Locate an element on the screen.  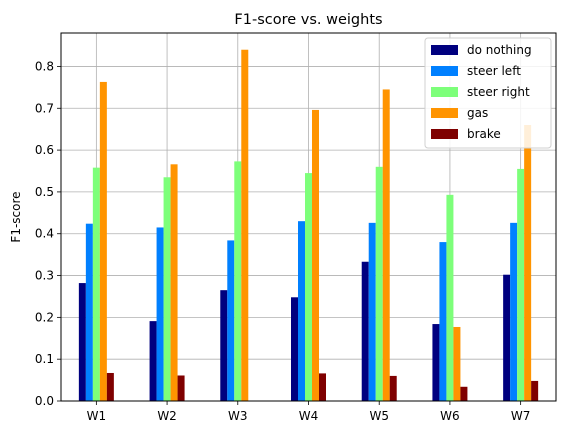
bar-steer-right-W5 is located at coordinates (379, 283).